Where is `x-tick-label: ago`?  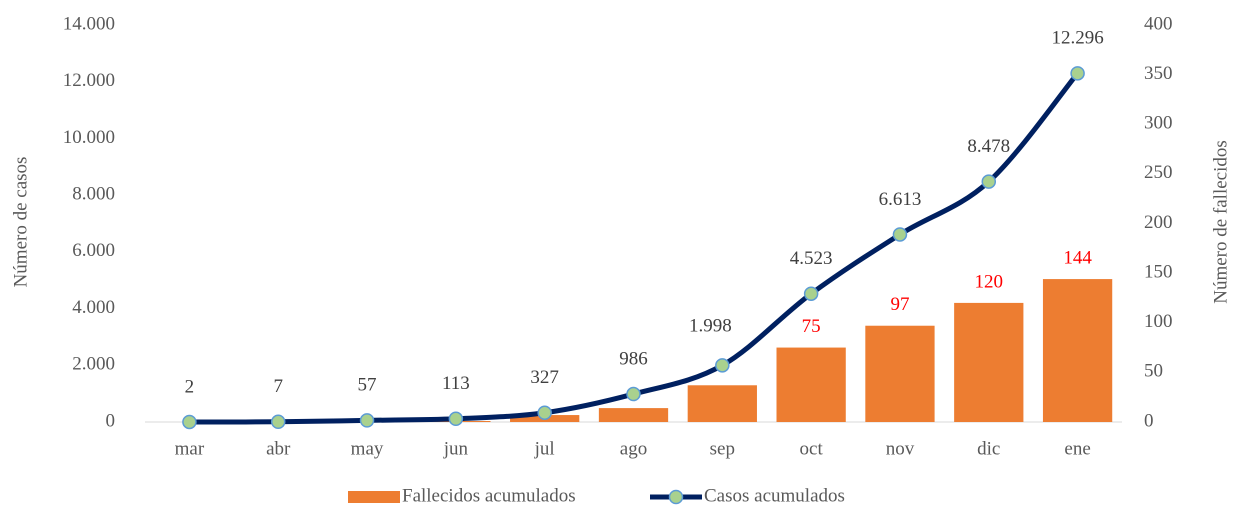 x-tick-label: ago is located at coordinates (633, 448).